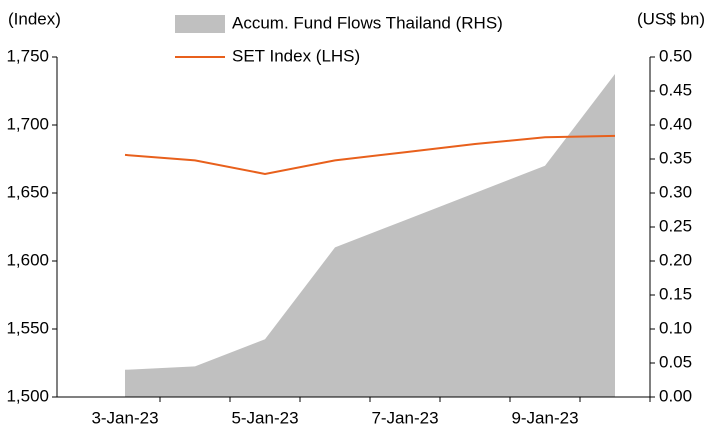 The width and height of the screenshot is (711, 428). What do you see at coordinates (404, 417) in the screenshot?
I see `x-tick-label: 7-Jan-23` at bounding box center [404, 417].